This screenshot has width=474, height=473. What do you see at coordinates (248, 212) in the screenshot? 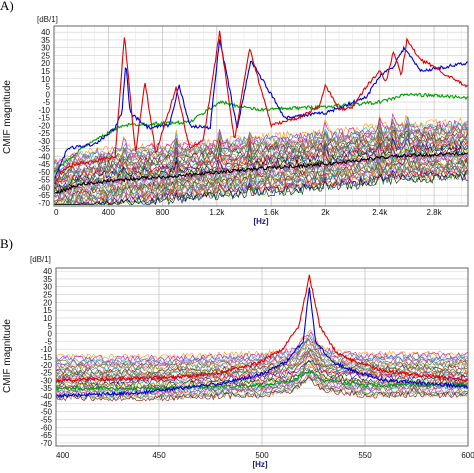
I see `panel-a-x-ticks: 0 400 800 1.2k 1.6k 2k 2.4k 2.8k` at bounding box center [248, 212].